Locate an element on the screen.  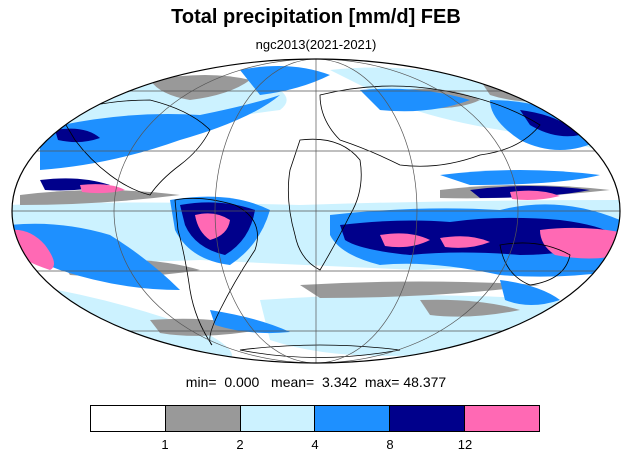
mean-label: mean= is located at coordinates (293, 382).